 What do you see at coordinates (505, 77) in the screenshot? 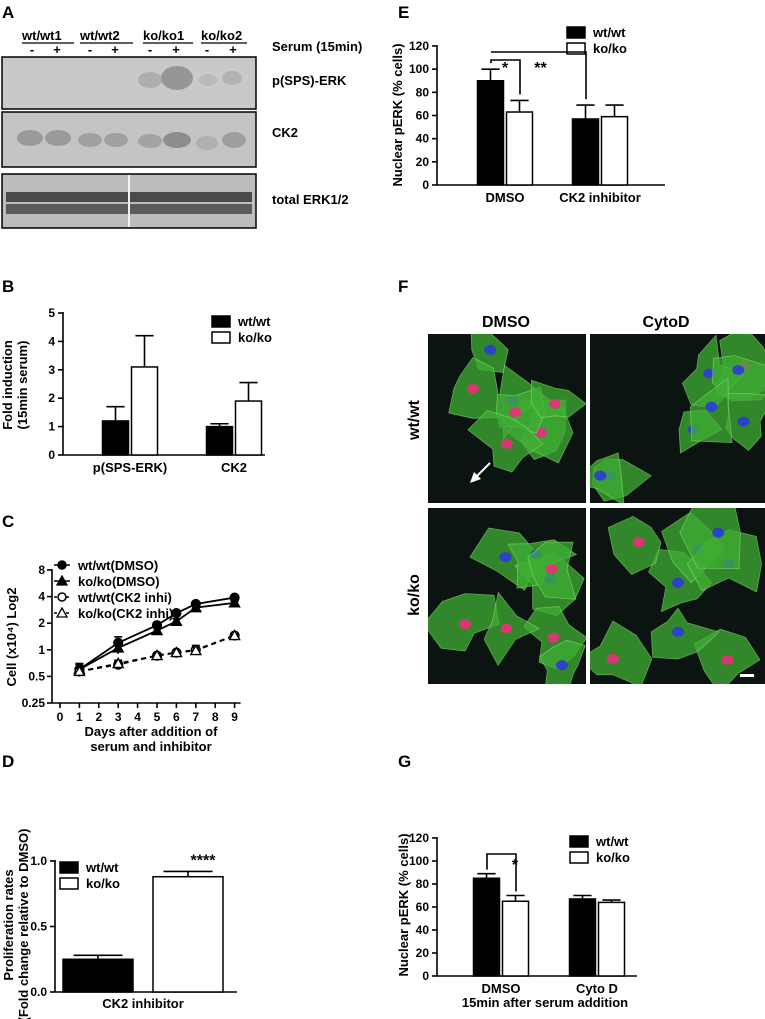
I see `significance-bracket` at bounding box center [505, 77].